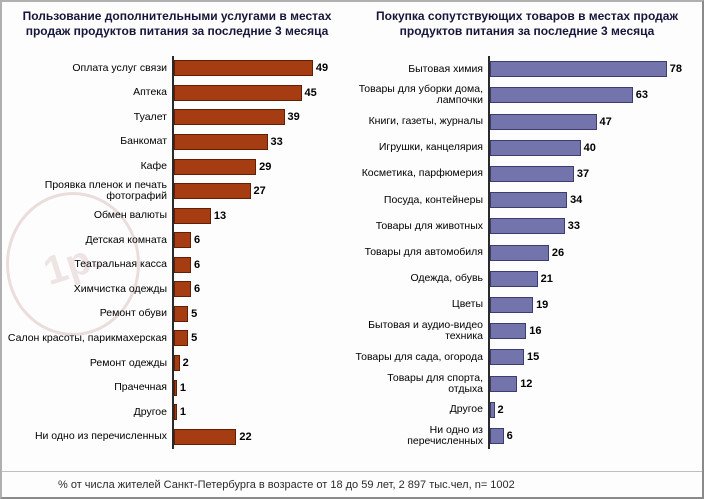 The width and height of the screenshot is (704, 499). Describe the element at coordinates (258, 338) in the screenshot. I see `bar-track: 5` at that location.